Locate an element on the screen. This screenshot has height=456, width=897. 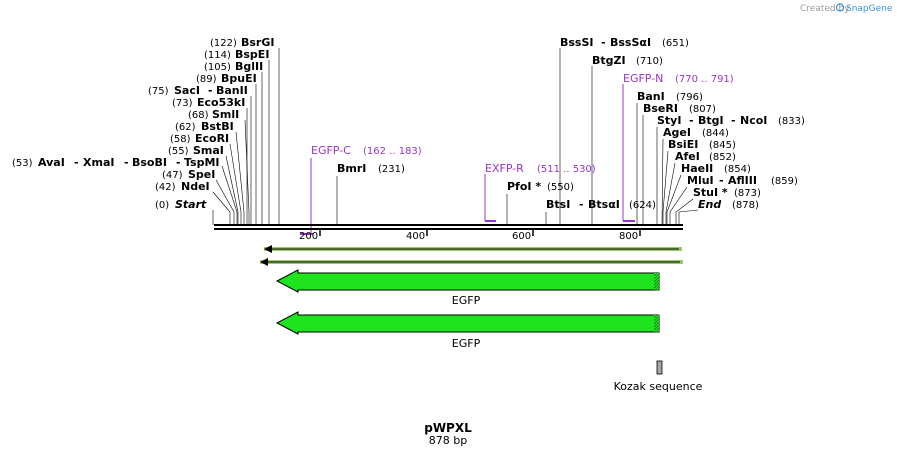
site-name: BseRI is located at coordinates (660, 108).